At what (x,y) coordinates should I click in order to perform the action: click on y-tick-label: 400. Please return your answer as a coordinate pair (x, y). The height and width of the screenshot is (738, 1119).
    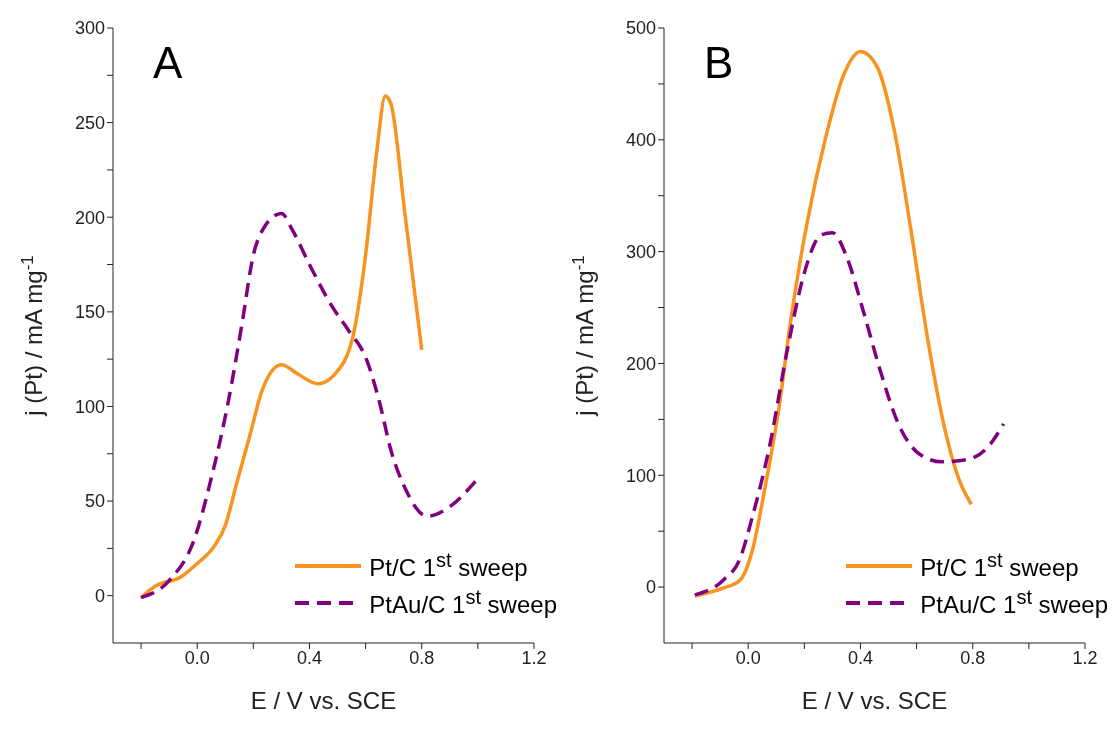
    Looking at the image, I should click on (640, 140).